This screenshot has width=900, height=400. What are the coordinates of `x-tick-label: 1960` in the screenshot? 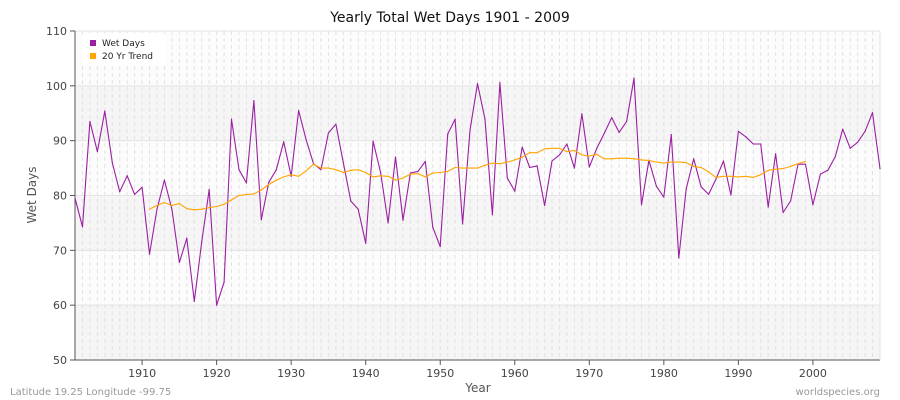 It's located at (515, 373).